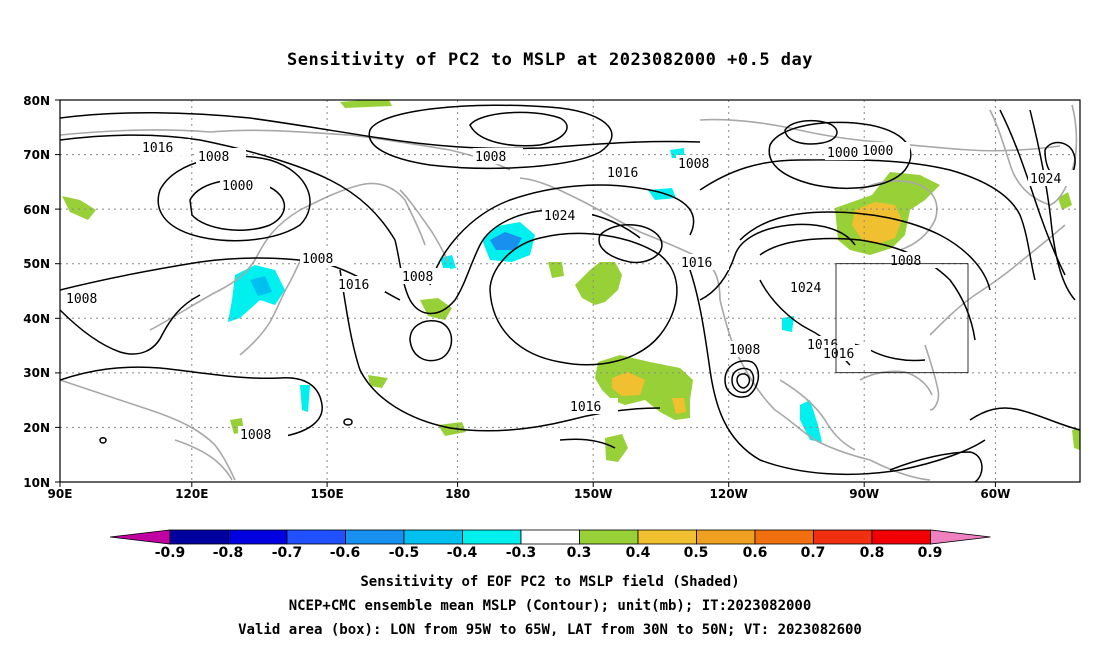  I want to click on lat-label: 80N, so click(36, 101).